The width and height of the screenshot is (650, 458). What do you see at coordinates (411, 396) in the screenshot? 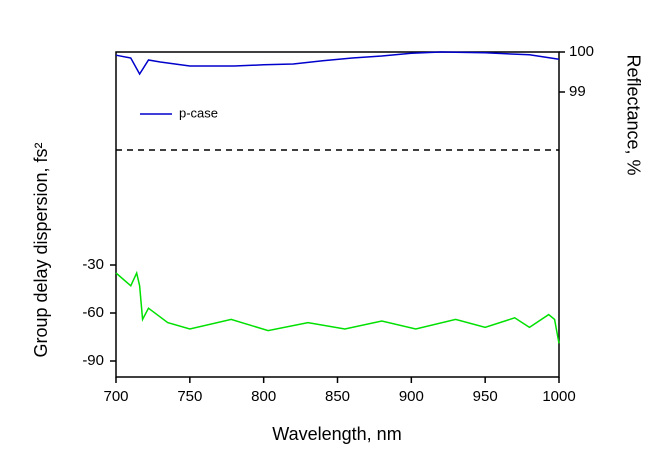
I see `x-tick-label: 900` at bounding box center [411, 396].